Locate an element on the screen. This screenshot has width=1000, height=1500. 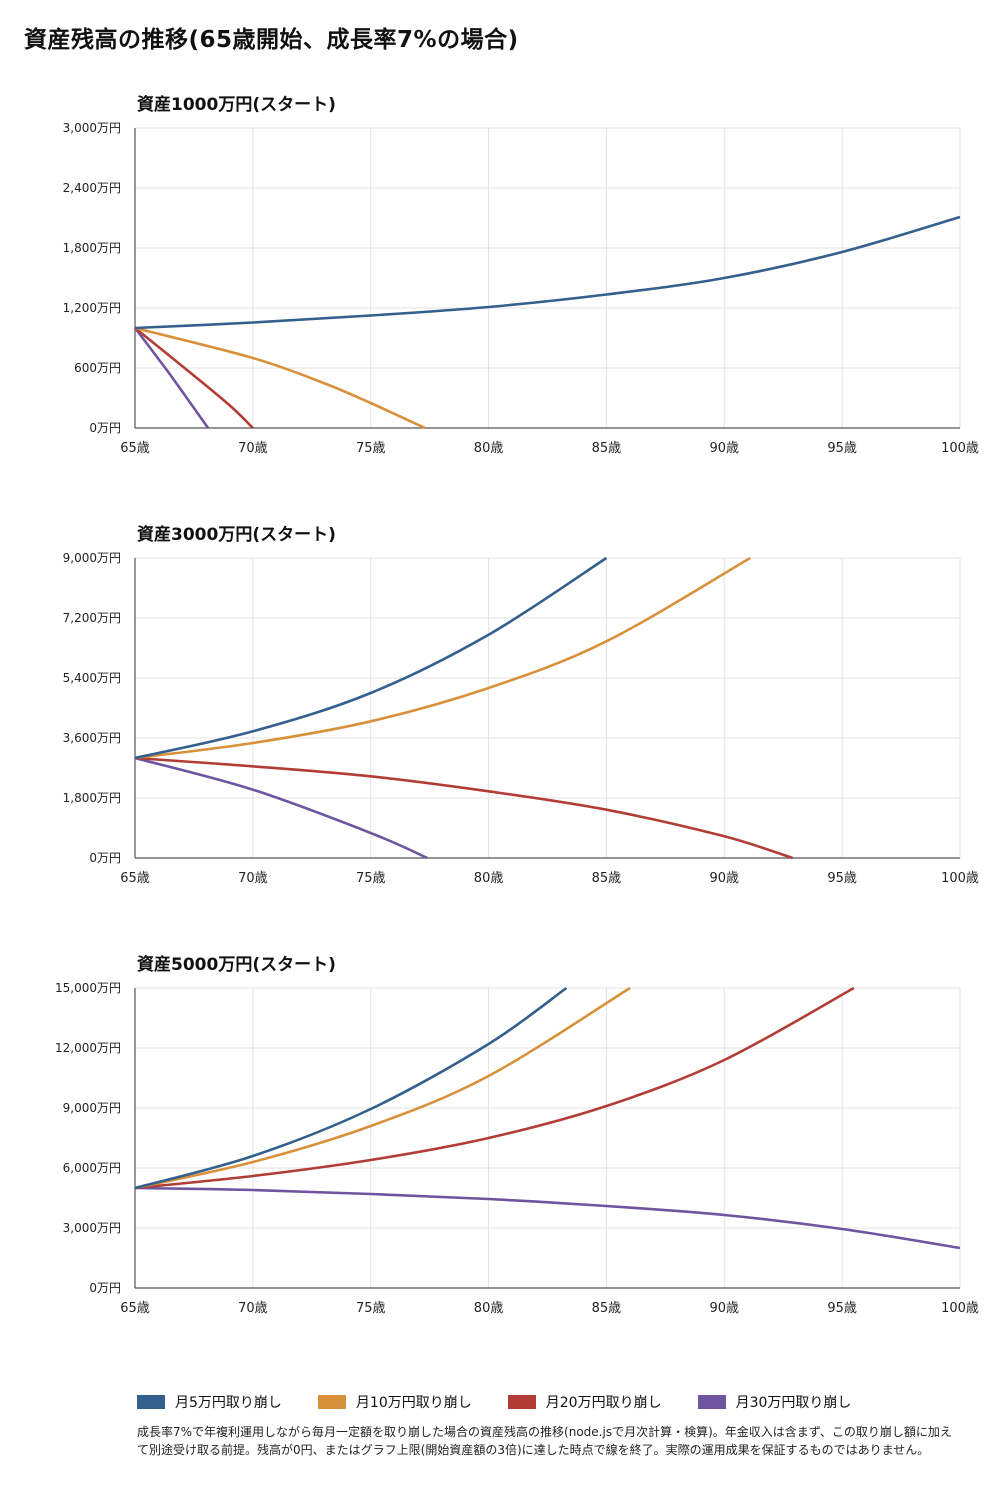
legend-item-5: 月5万円取り崩し is located at coordinates (209, 1402).